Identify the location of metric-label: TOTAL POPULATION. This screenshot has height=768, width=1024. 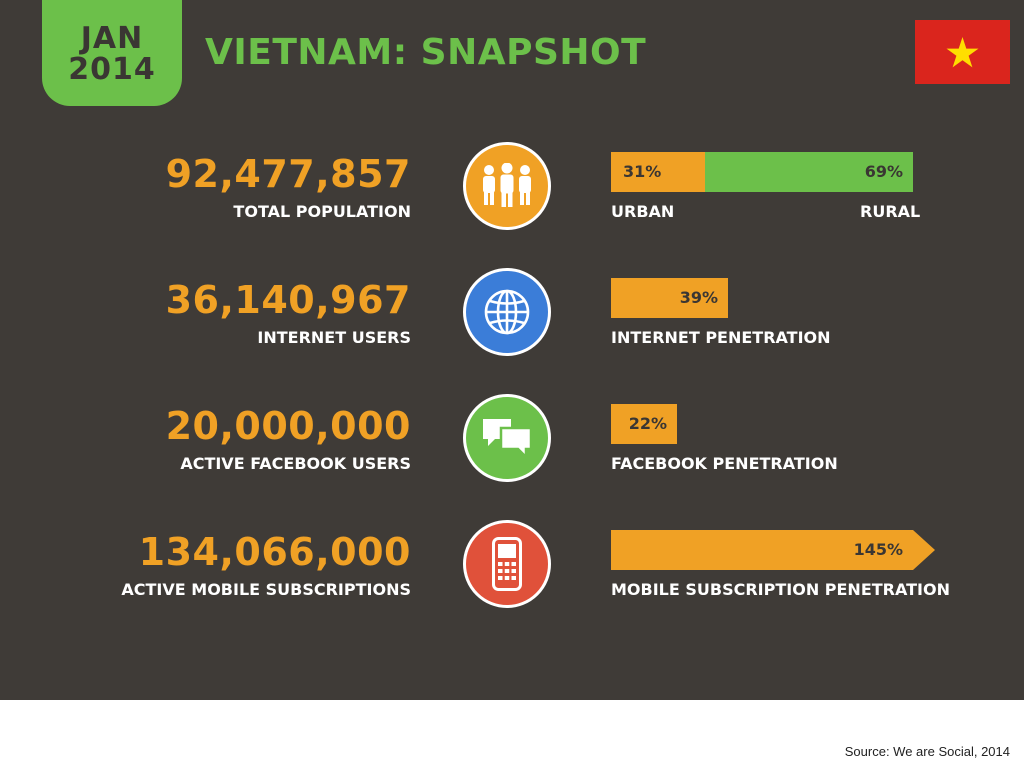
(322, 211).